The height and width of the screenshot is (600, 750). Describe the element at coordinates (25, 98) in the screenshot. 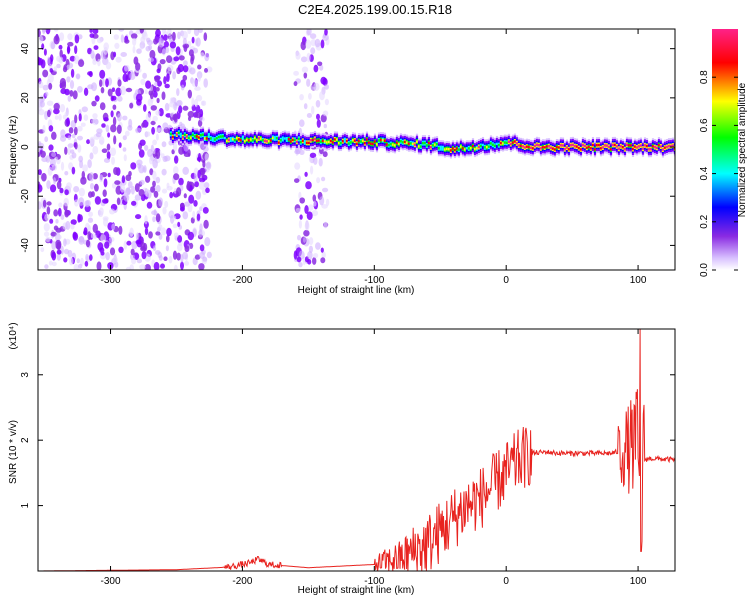

I see `top-y-tick-label: 20` at that location.